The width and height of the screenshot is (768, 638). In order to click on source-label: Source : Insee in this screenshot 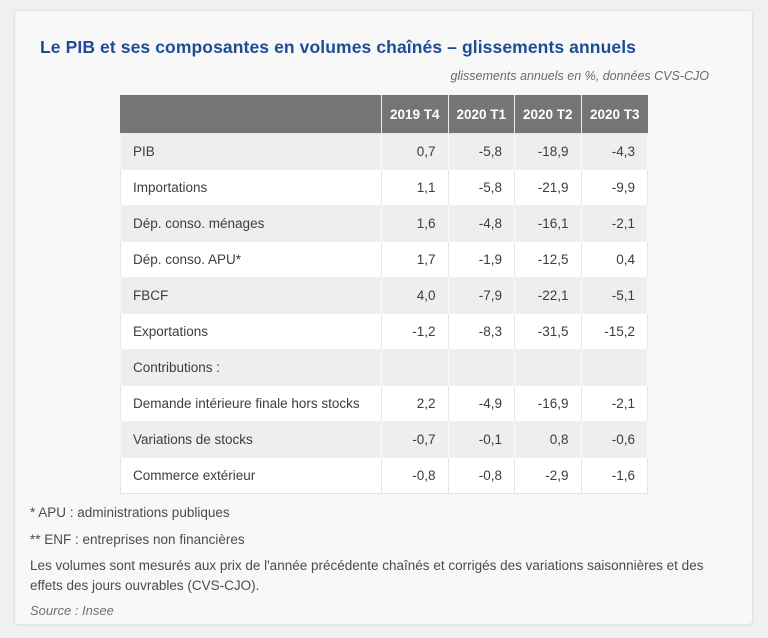, I will do `click(72, 611)`.